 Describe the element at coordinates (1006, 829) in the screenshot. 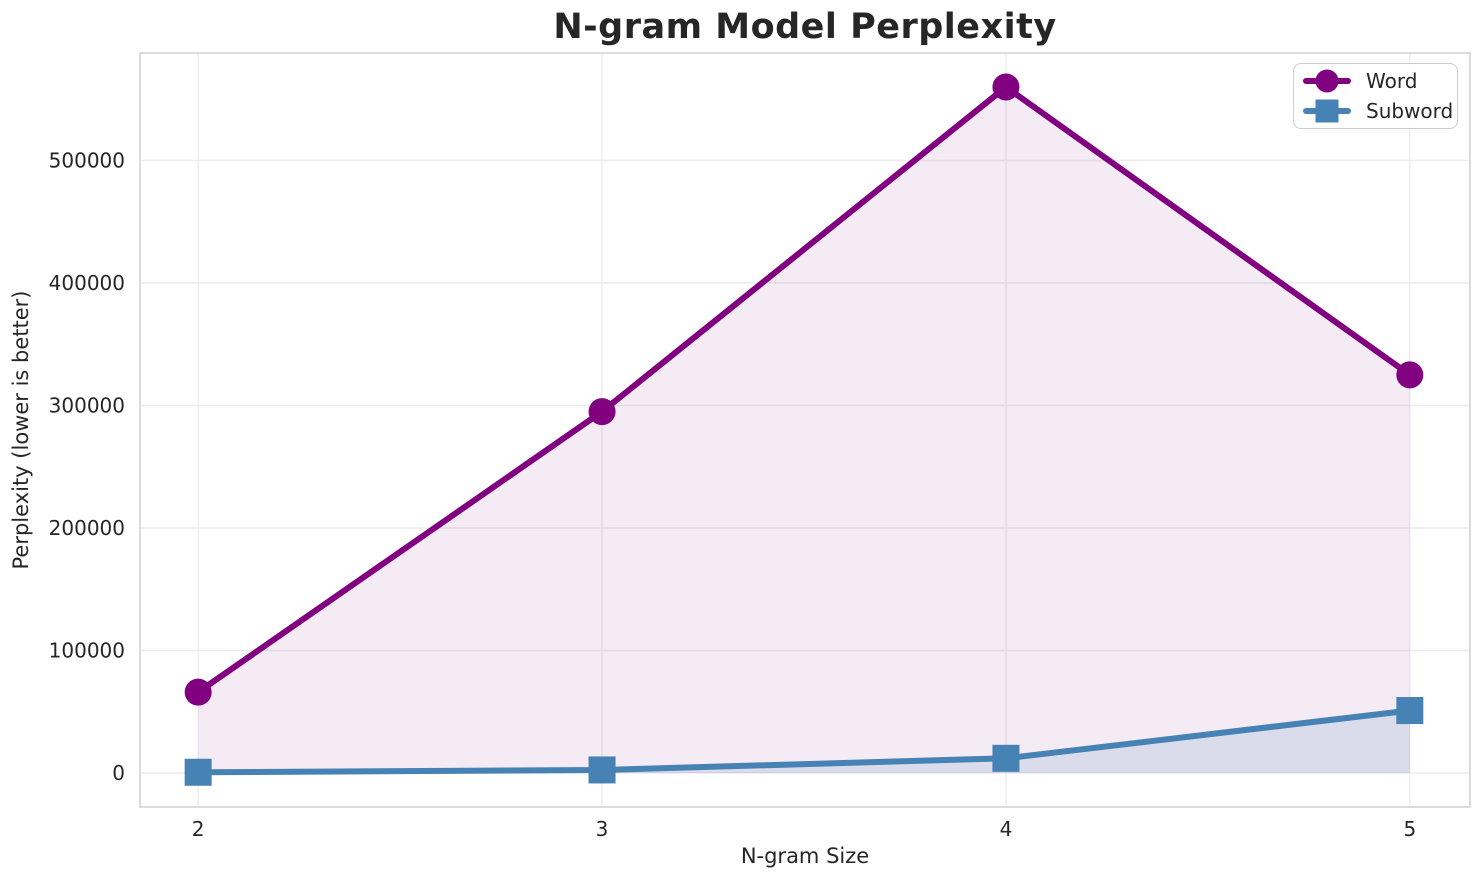

I see `x-tick-label: 4` at that location.